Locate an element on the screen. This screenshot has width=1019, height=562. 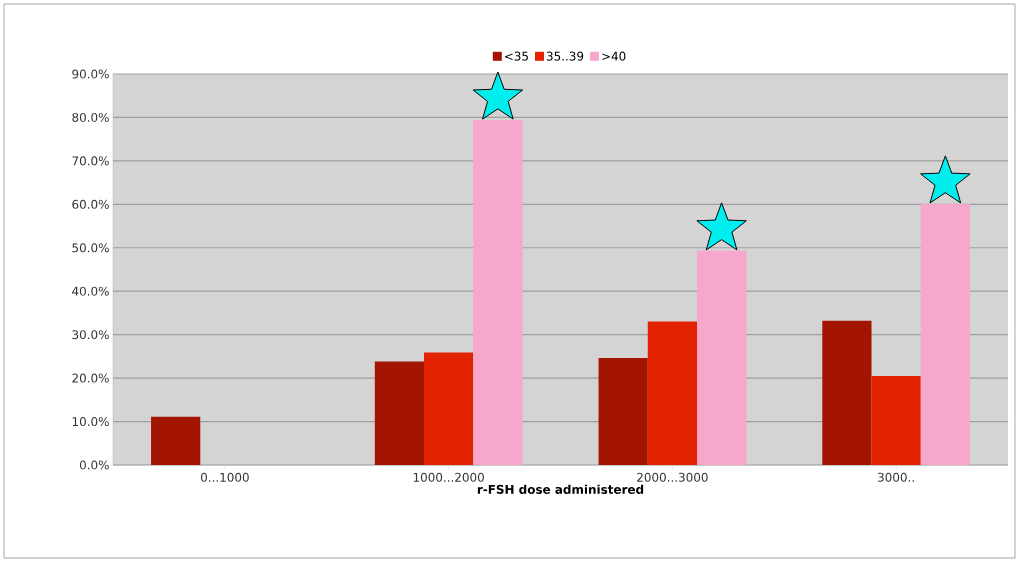
y-tick-label: 20.0% is located at coordinates (90, 378).